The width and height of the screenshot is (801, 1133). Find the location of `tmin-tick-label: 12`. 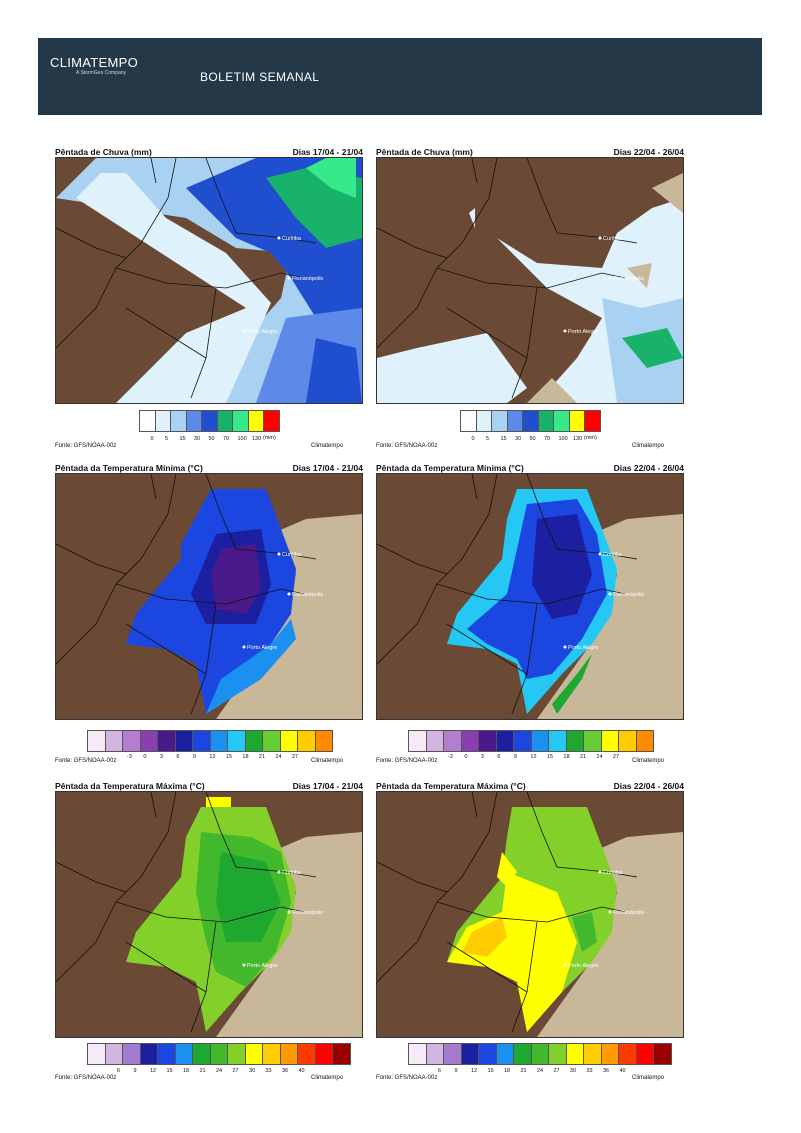

tmin-tick-label: 12 is located at coordinates (533, 757).